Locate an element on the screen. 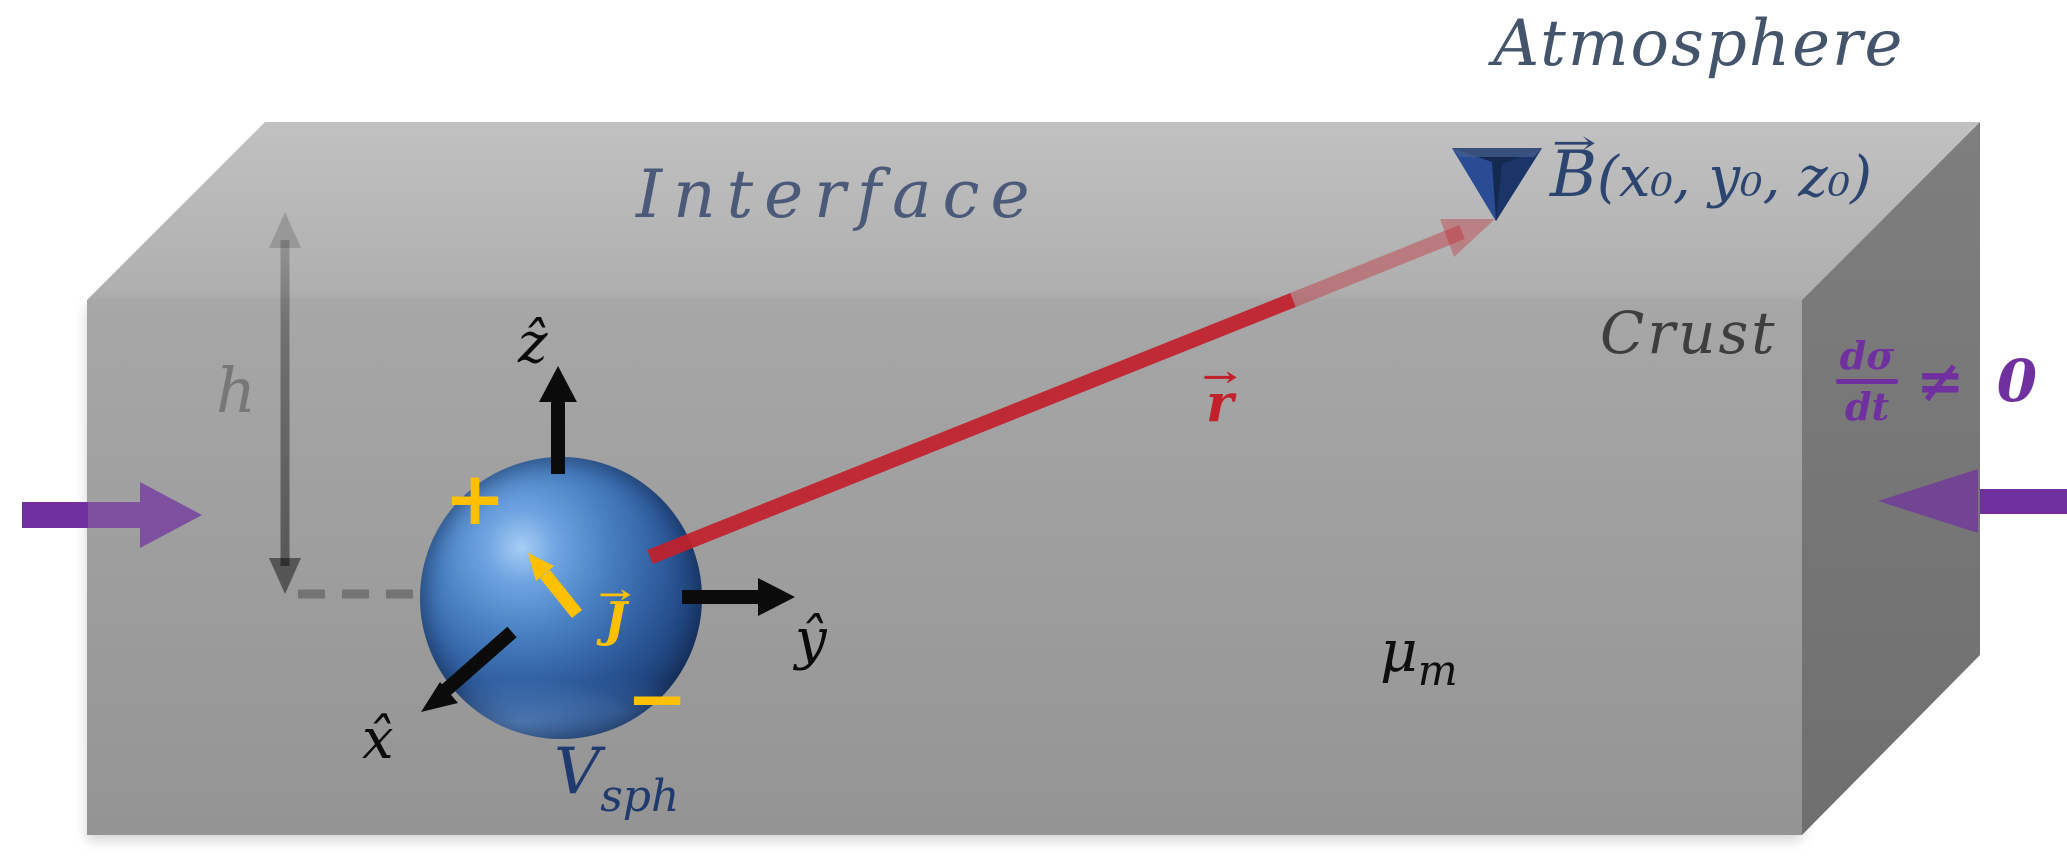  z-axis-label: ẑ is located at coordinates (533, 343).